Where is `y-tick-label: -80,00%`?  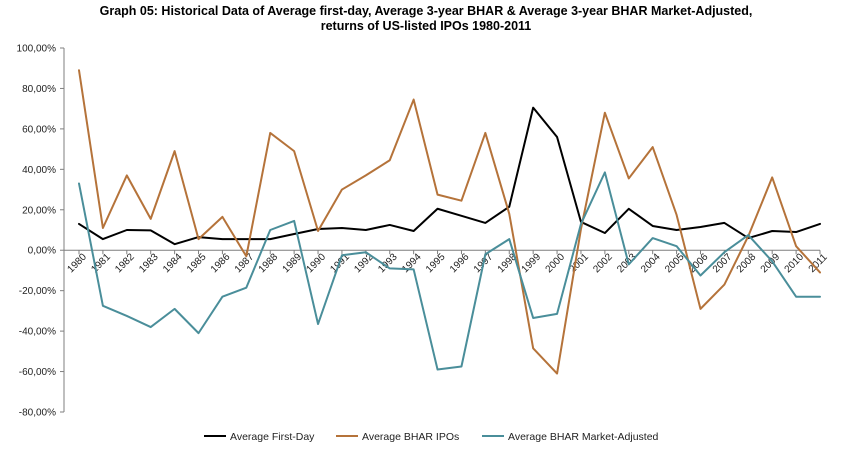
y-tick-label: -80,00% is located at coordinates (37, 413).